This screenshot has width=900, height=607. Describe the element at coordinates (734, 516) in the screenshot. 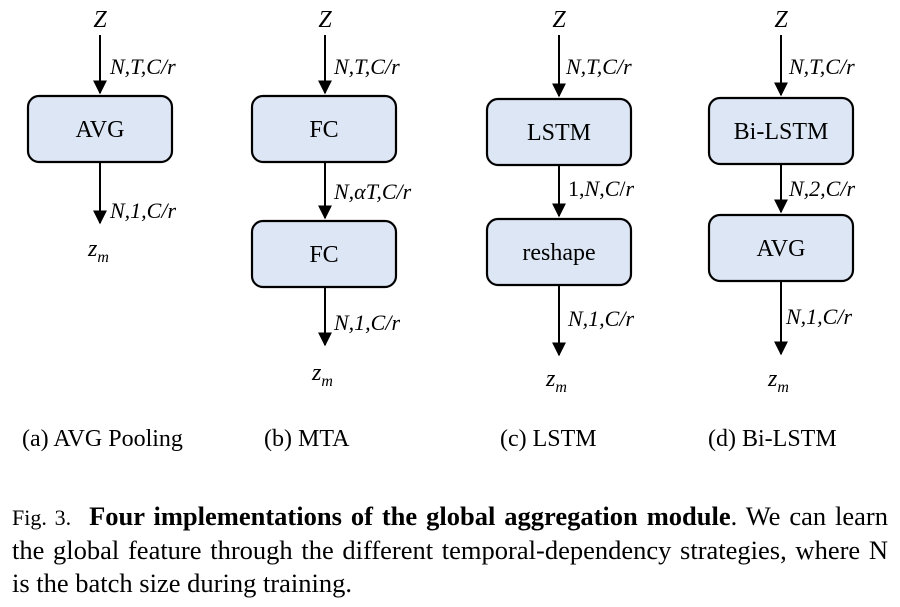

I see `caption-title-period: .` at that location.